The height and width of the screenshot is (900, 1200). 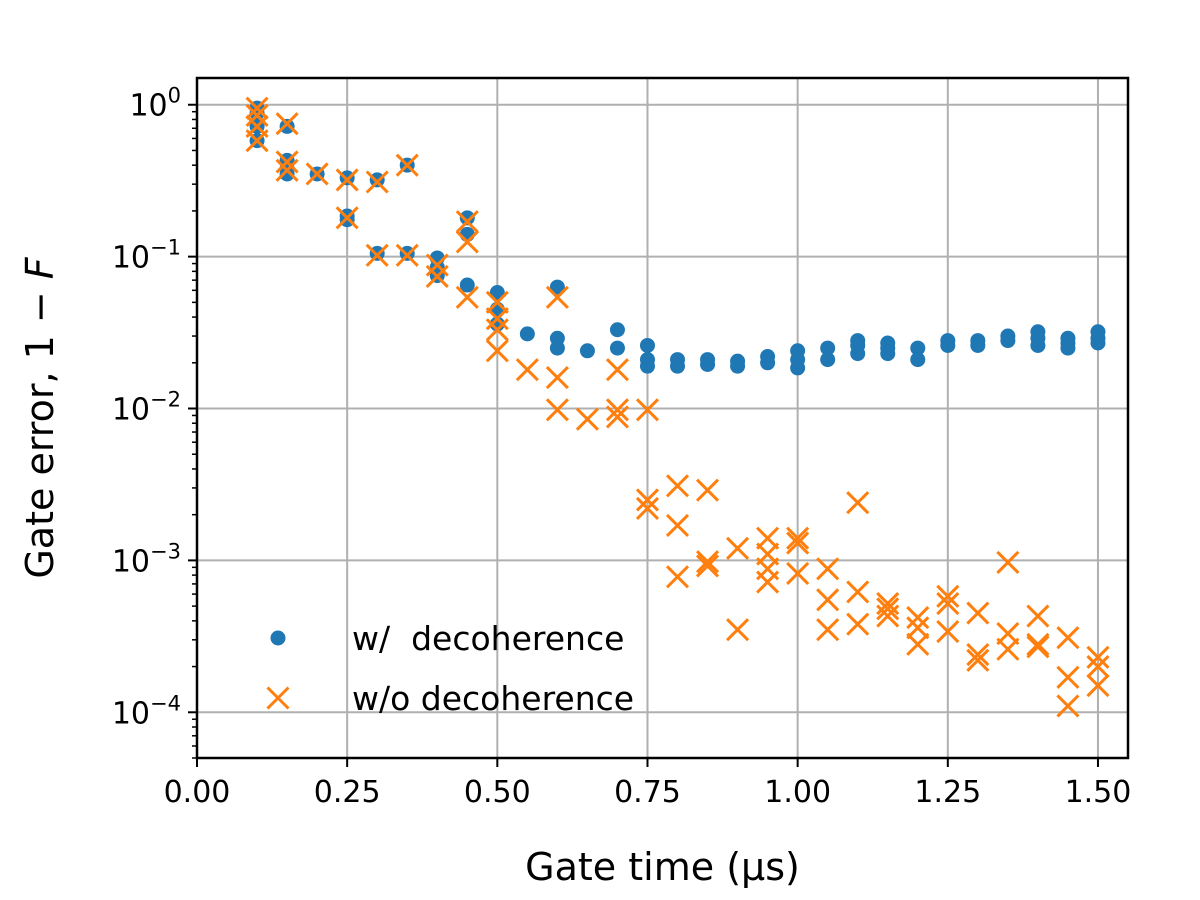 I want to click on y-tick-label: 10⁻², so click(x=146, y=408).